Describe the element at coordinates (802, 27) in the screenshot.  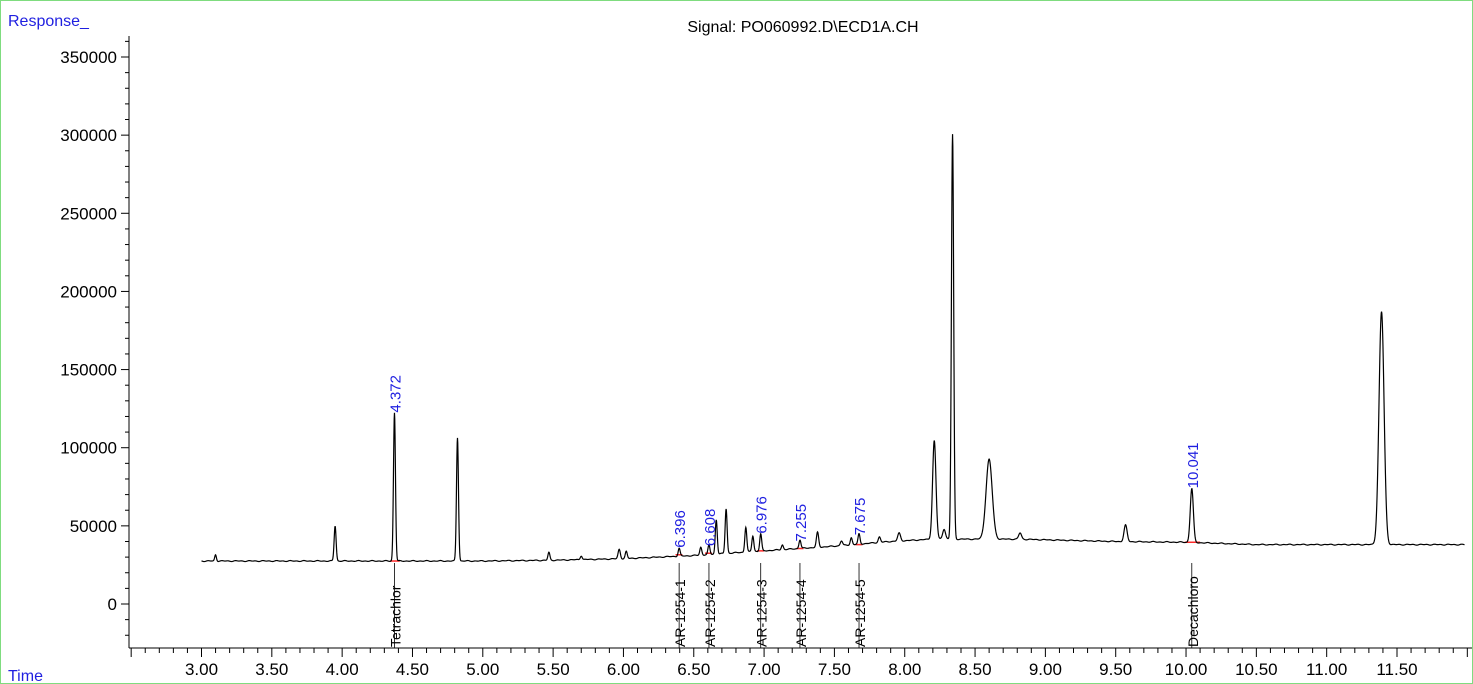
I see `chart-title: Signal: PO060992.D\ECD1A.CH` at that location.